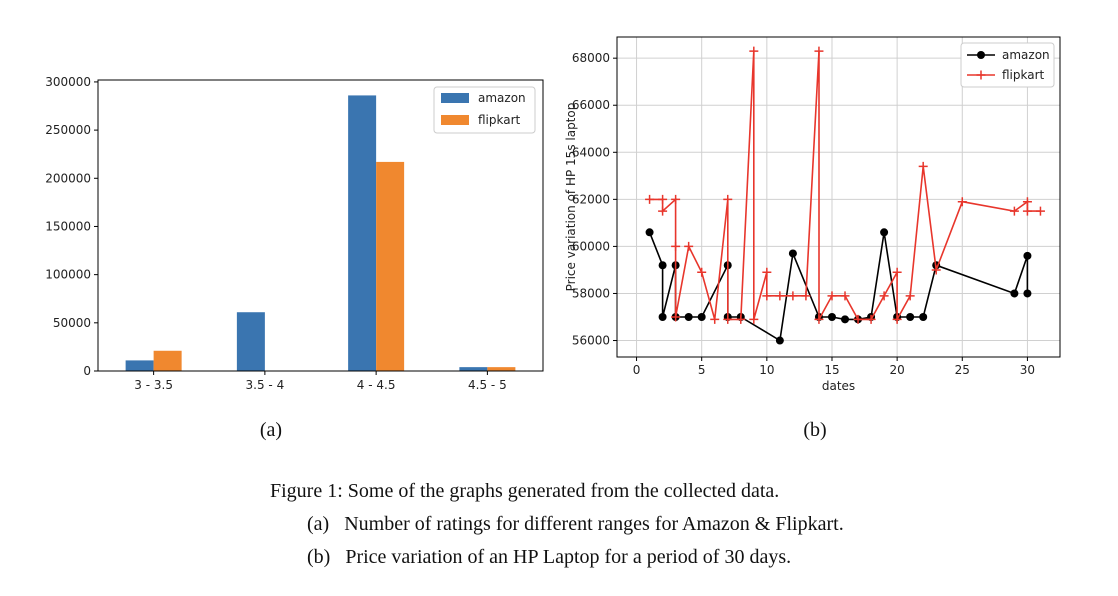  Describe the element at coordinates (455, 98) in the screenshot. I see `legend-swatch-amazon` at that location.